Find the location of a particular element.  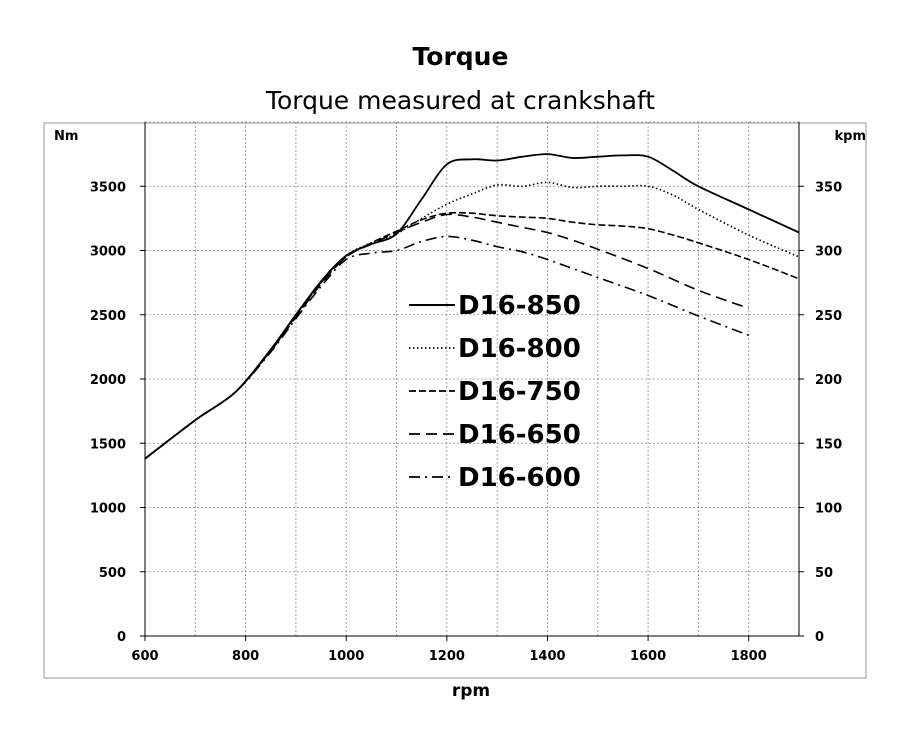

x-tick-label: 800 is located at coordinates (245, 656).